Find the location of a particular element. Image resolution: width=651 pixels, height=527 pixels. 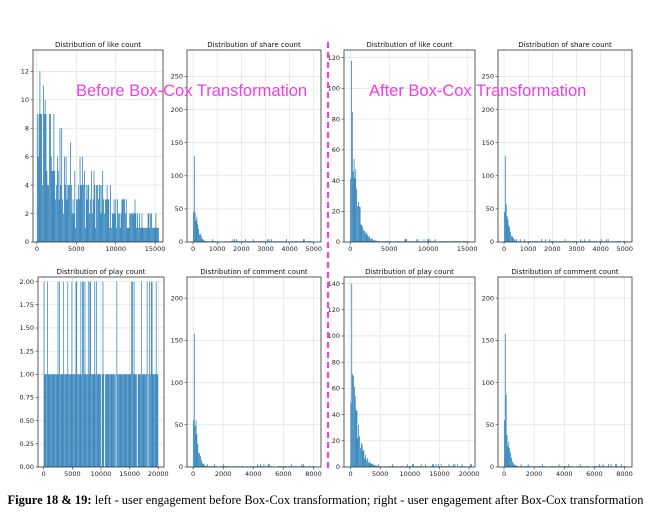

y-tick-label: 8 is located at coordinates (27, 128).